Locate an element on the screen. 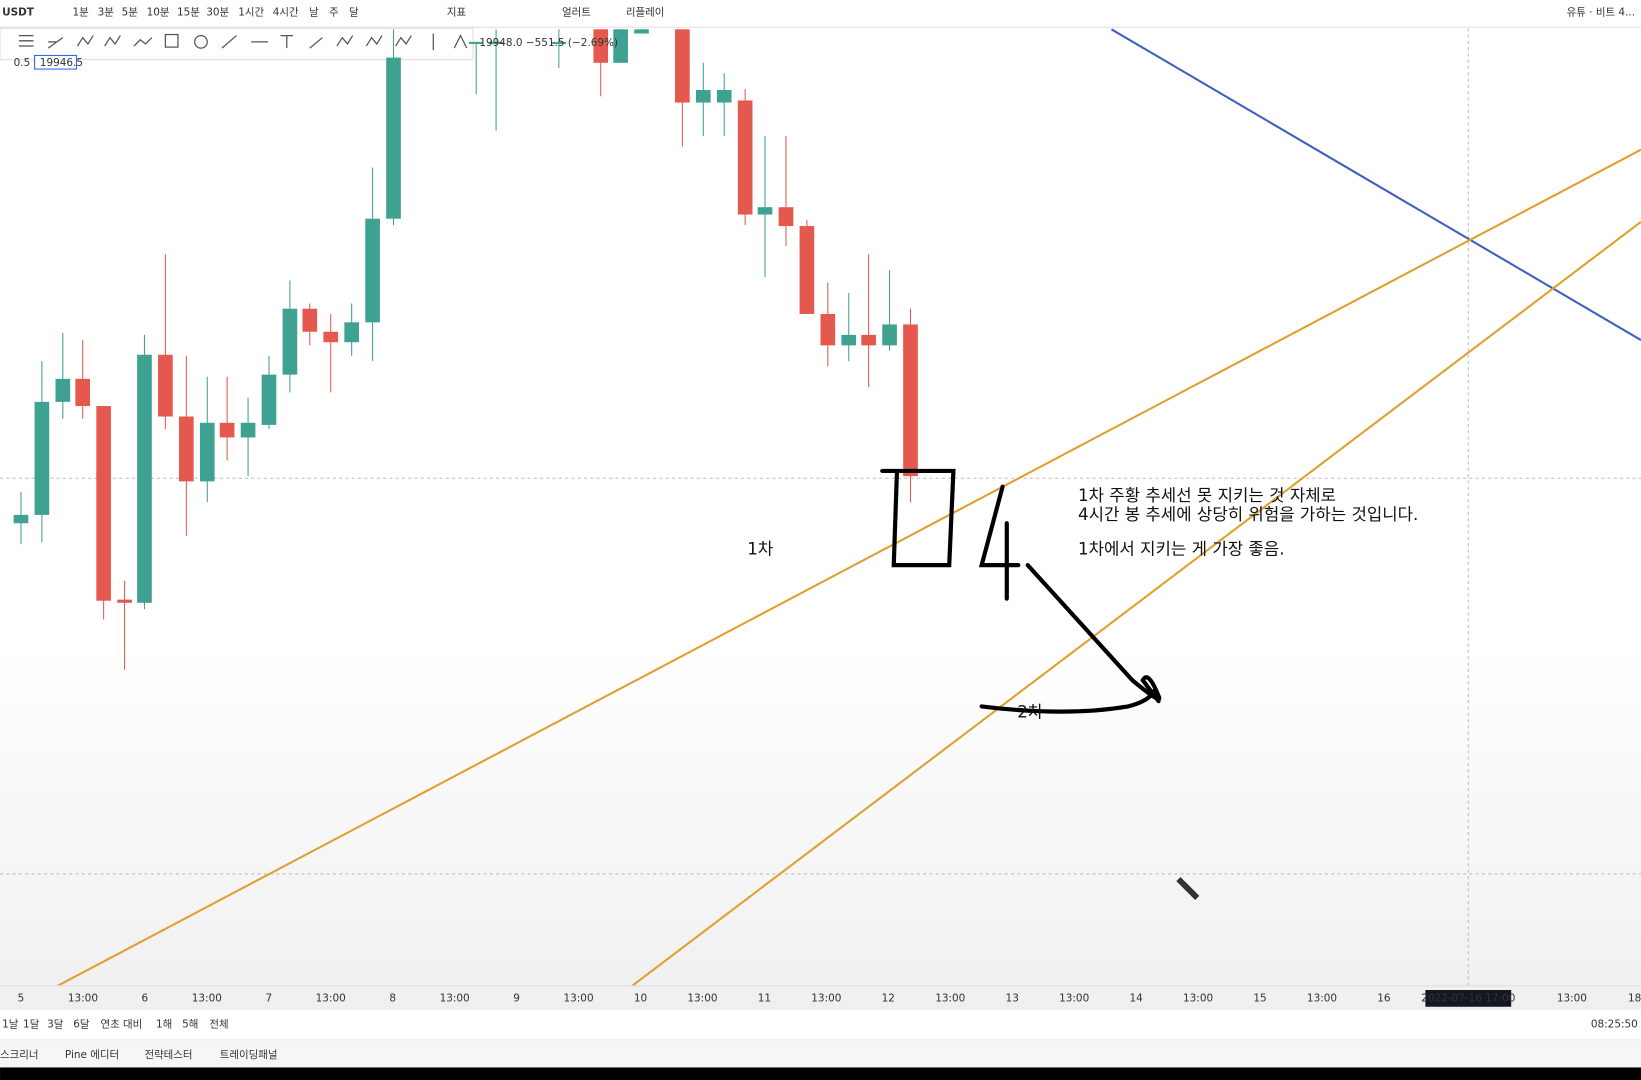  crosshair-label-box is located at coordinates (1468, 998).